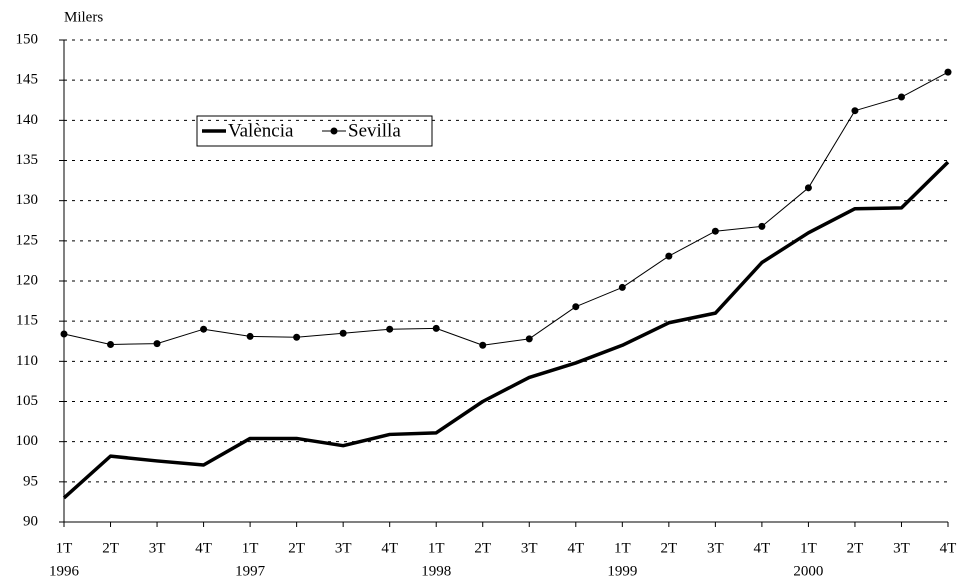 This screenshot has height=584, width=958. I want to click on y-tick-label: 130, so click(27, 200).